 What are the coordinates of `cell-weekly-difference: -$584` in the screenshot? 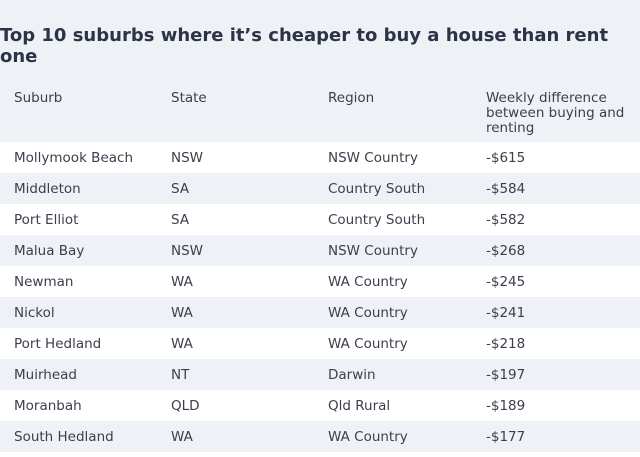 It's located at (506, 188).